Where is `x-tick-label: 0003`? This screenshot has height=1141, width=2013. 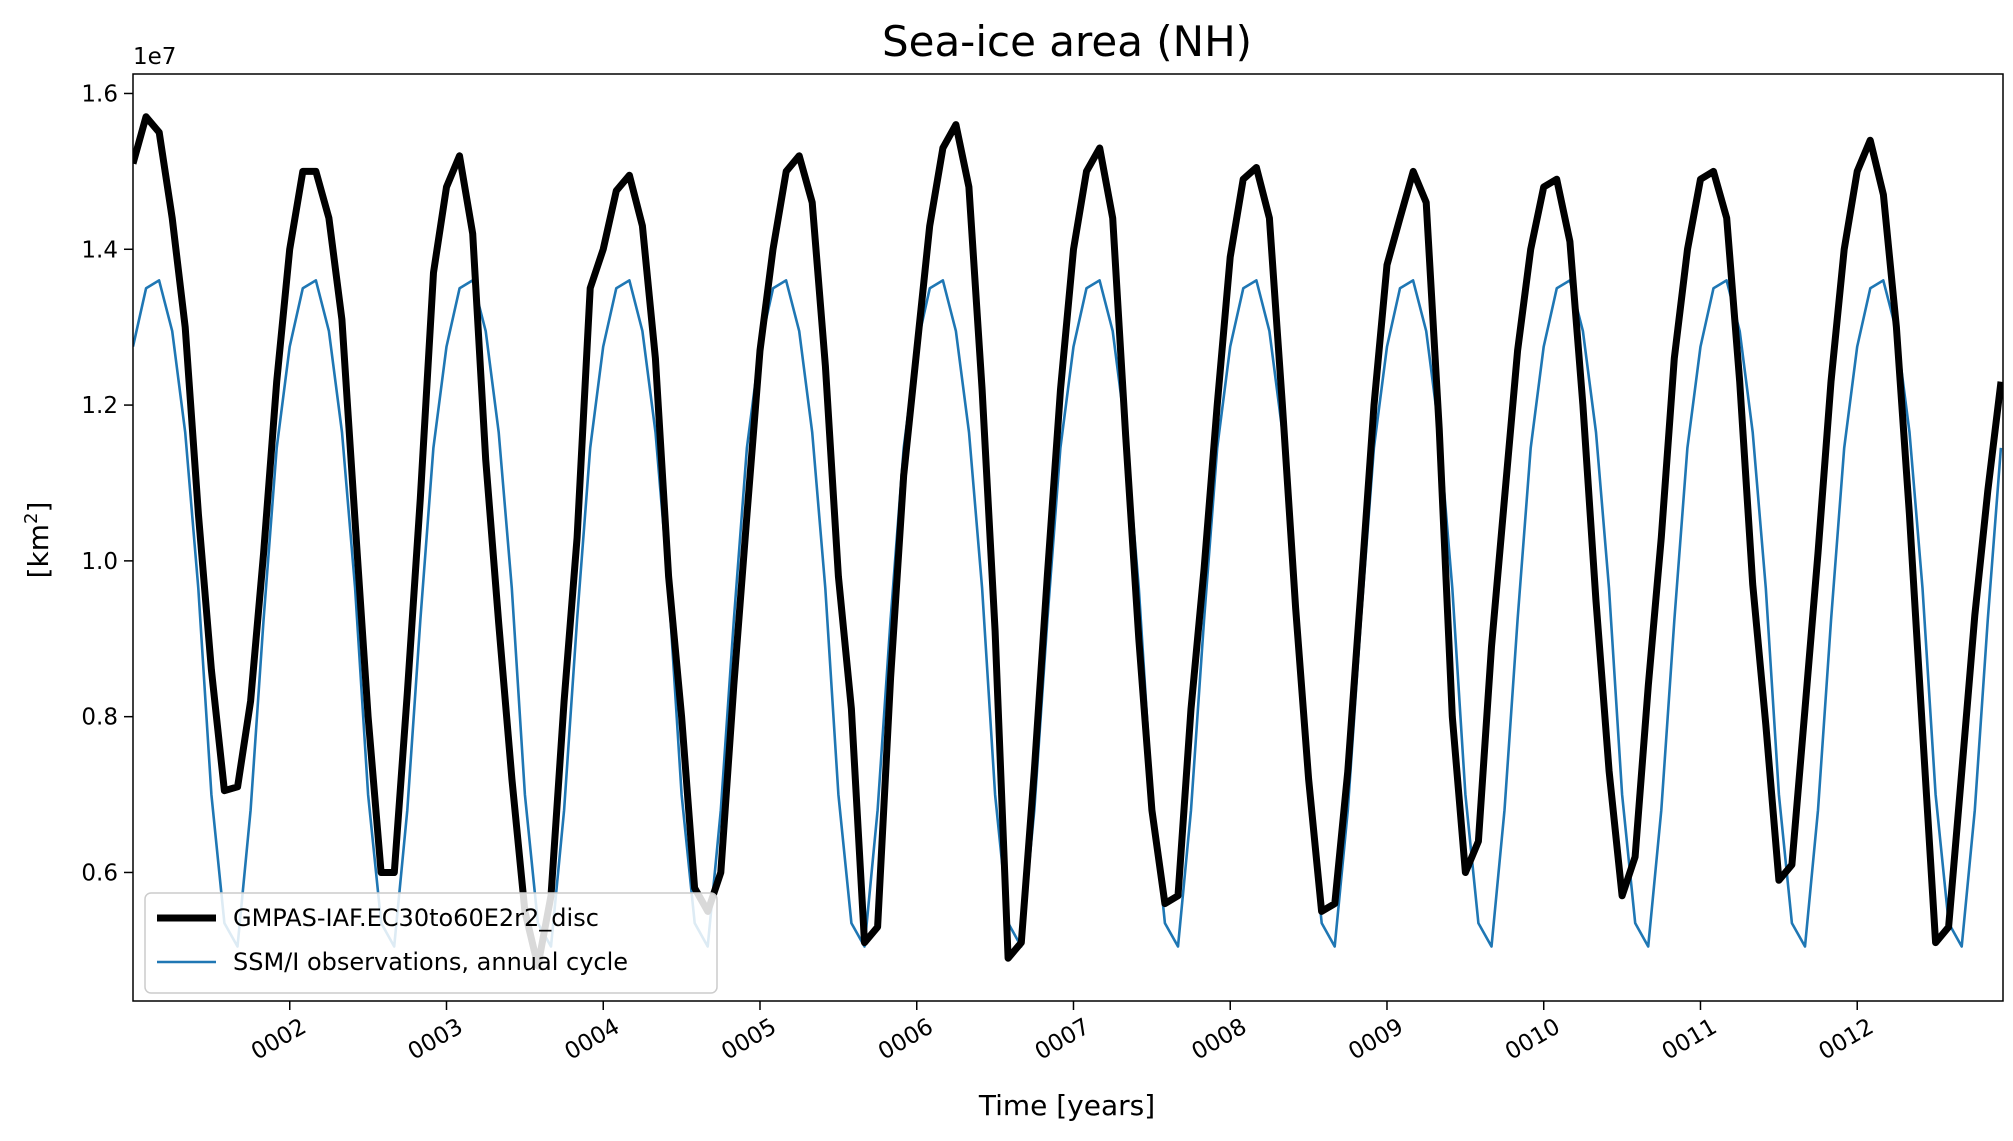
x-tick-label: 0003 is located at coordinates (436, 1040).